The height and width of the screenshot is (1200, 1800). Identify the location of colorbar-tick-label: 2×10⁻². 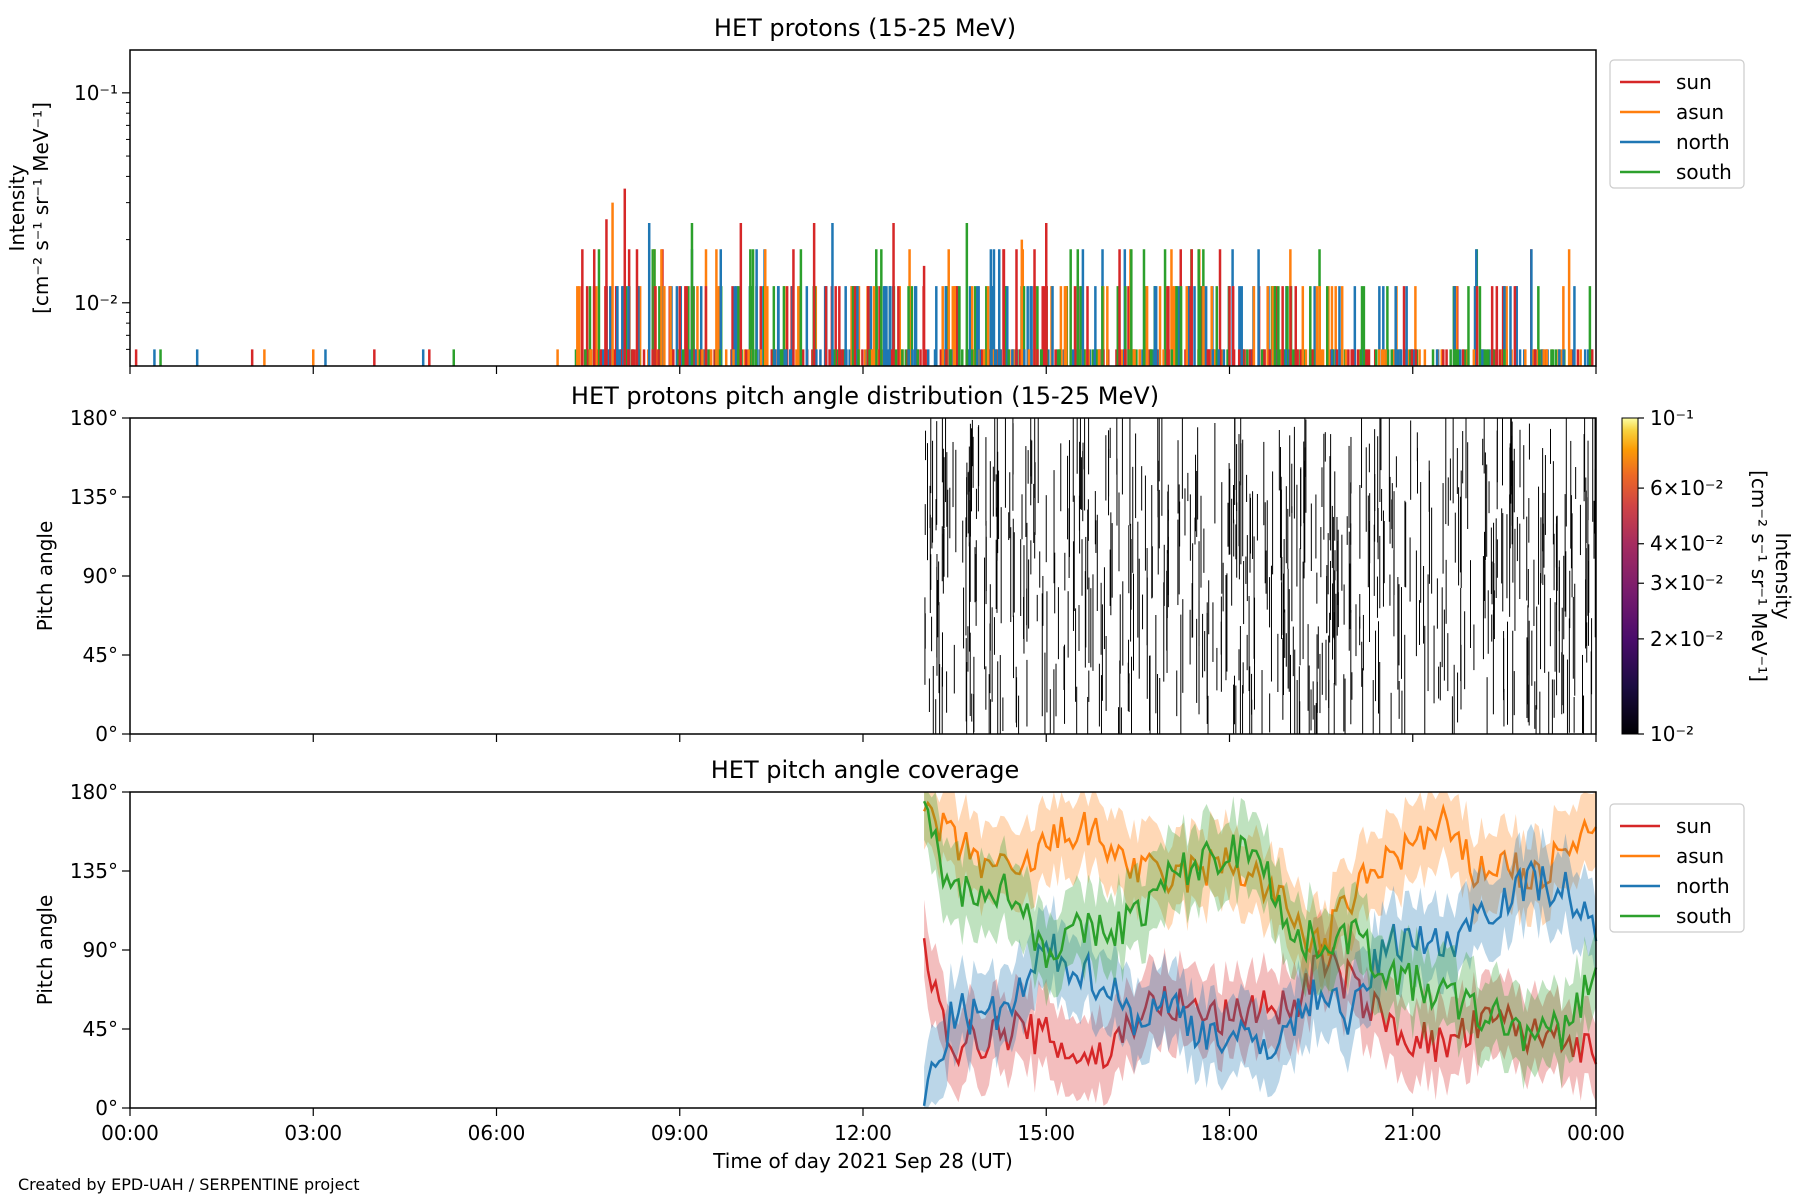
(1687, 639).